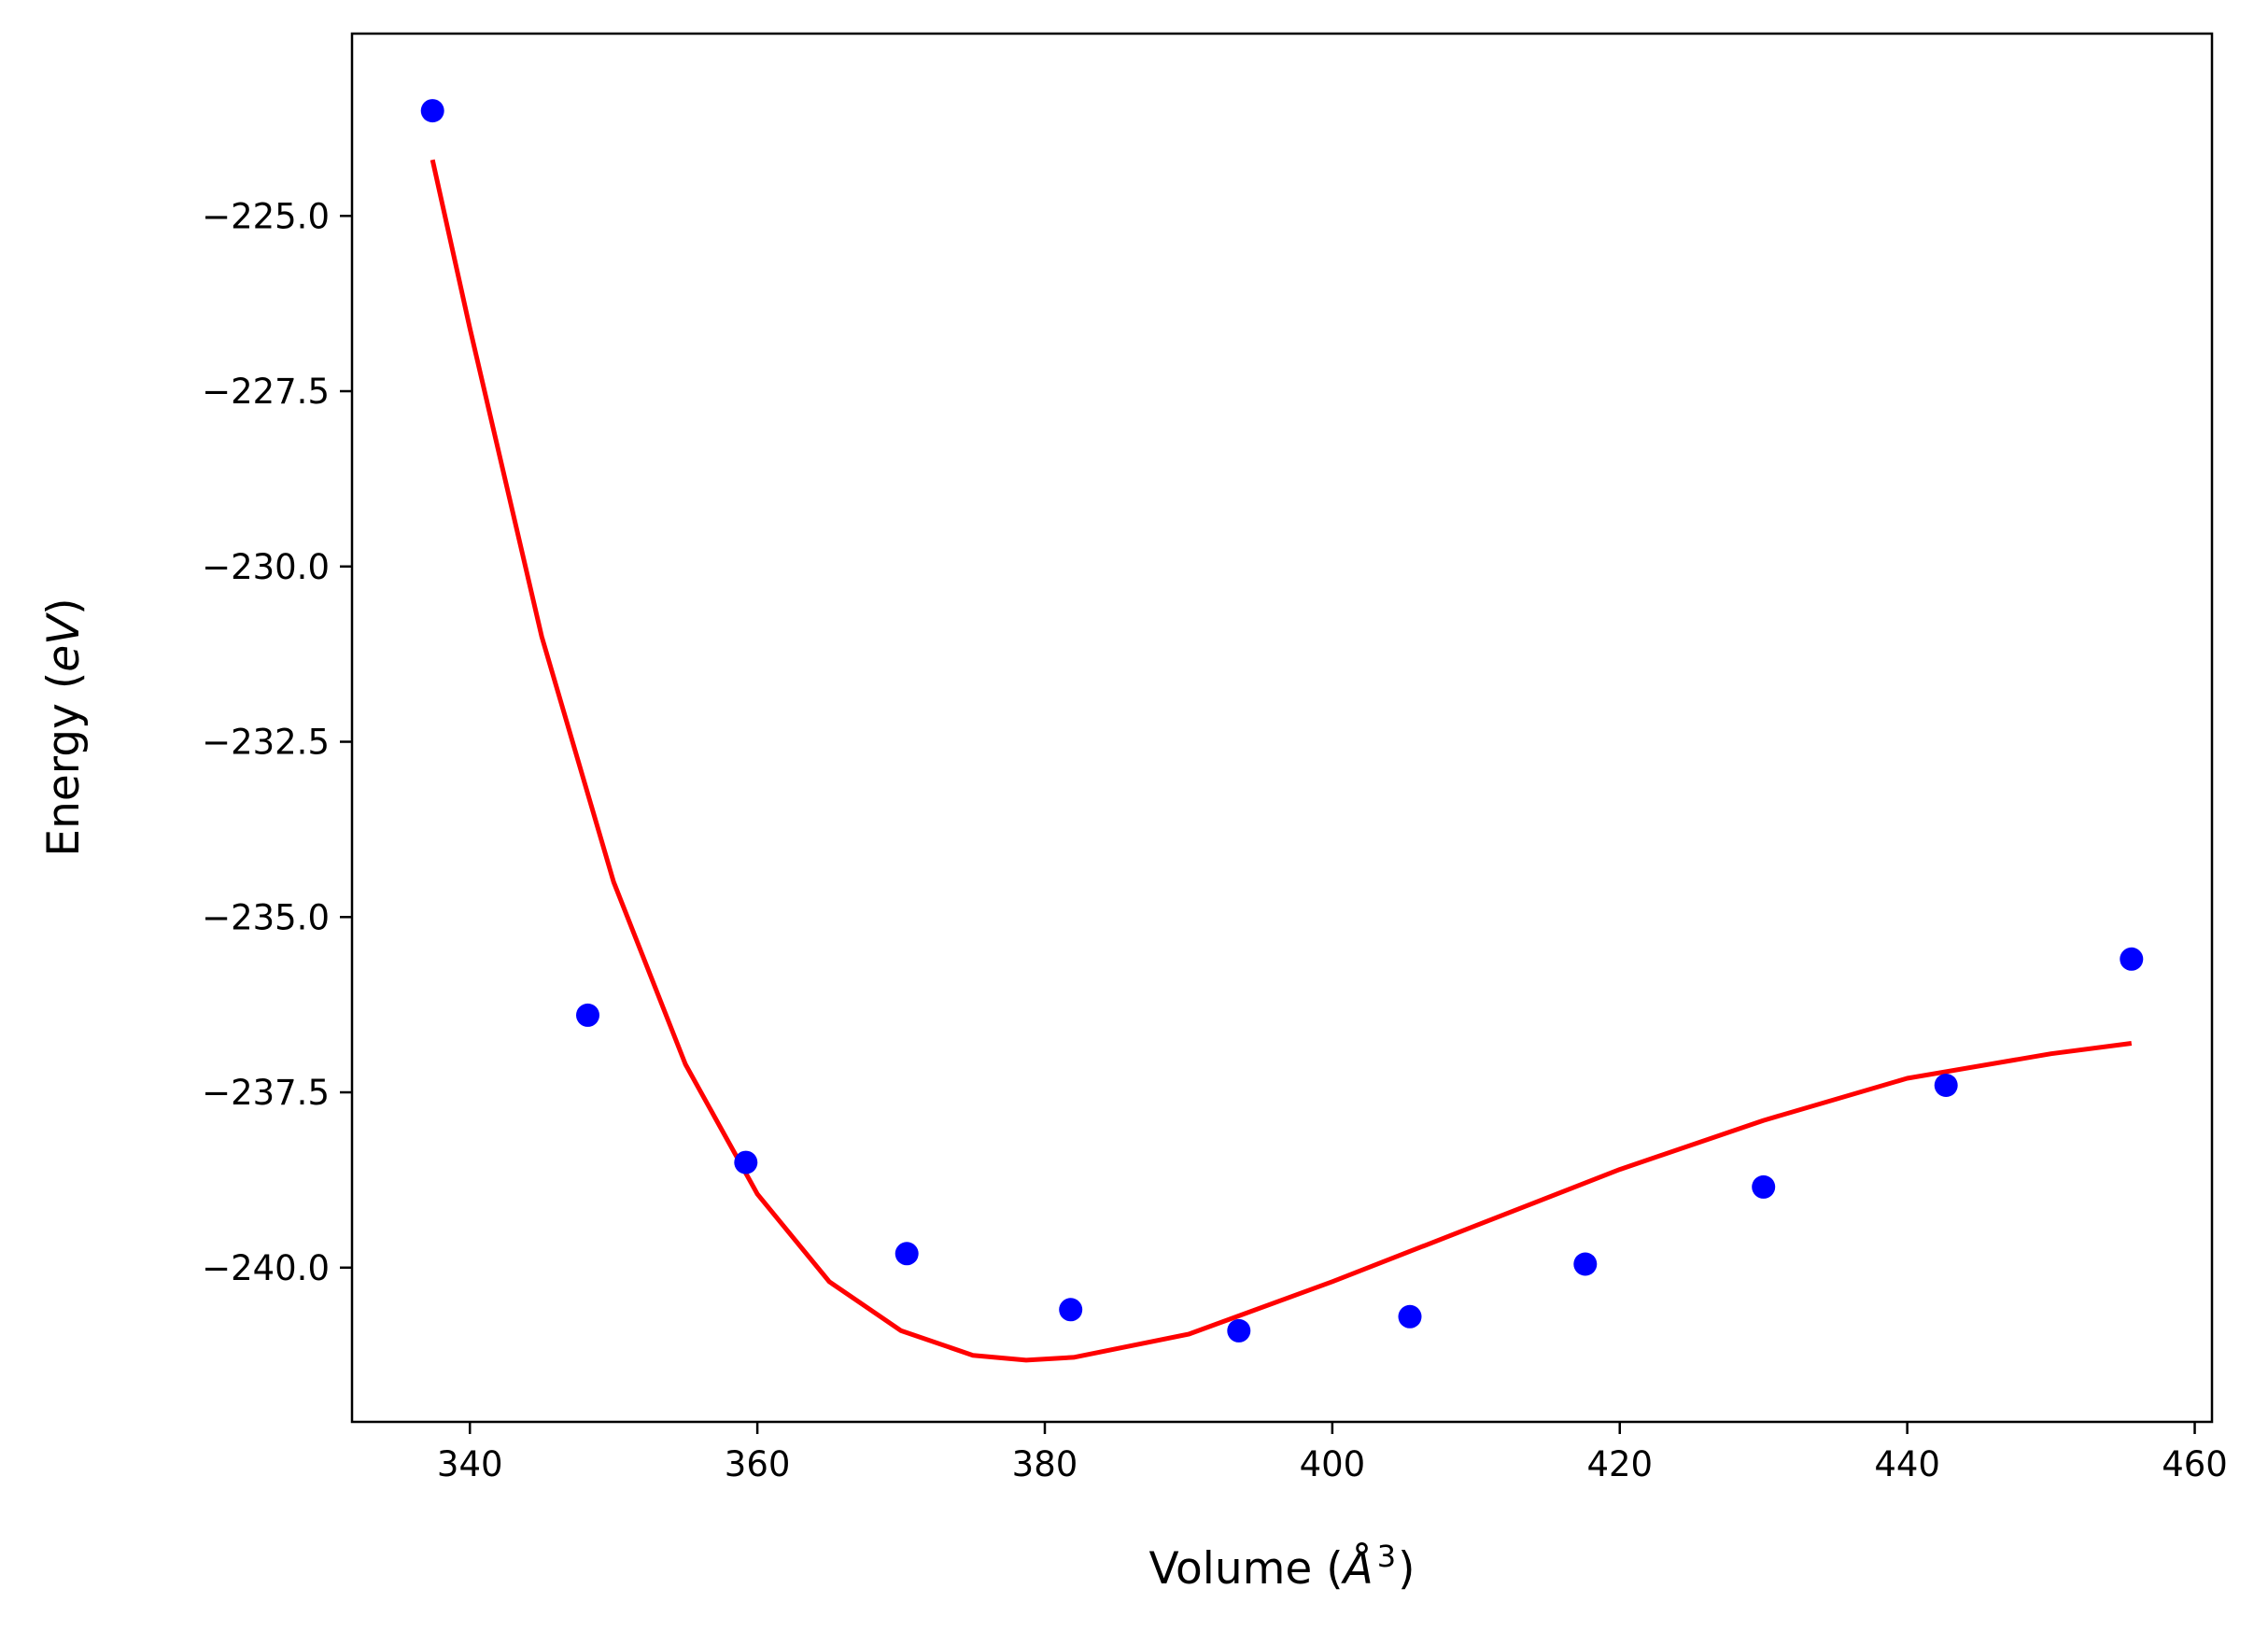  I want to click on x-tick-label-3: 400, so click(1333, 1464).